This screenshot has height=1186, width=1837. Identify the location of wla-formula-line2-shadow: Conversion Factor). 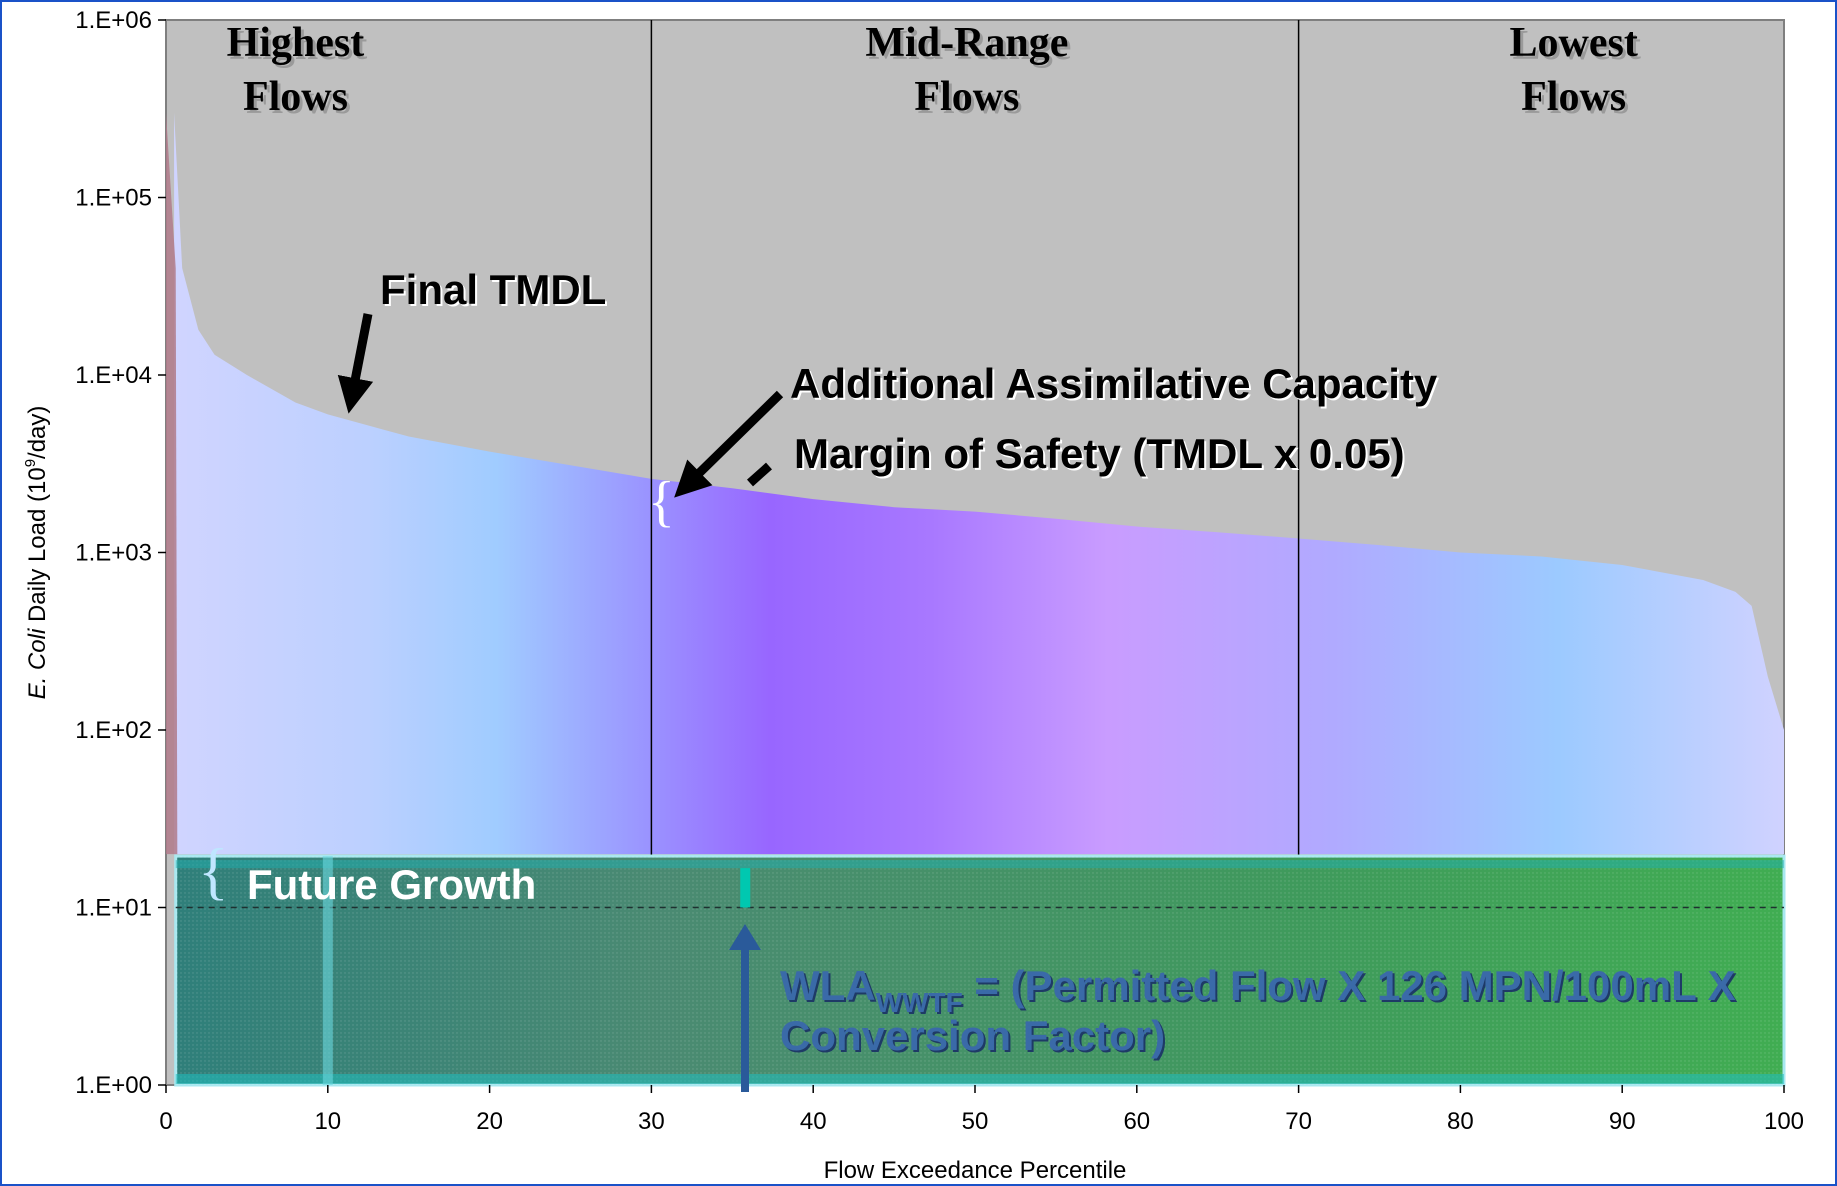
(974, 1037).